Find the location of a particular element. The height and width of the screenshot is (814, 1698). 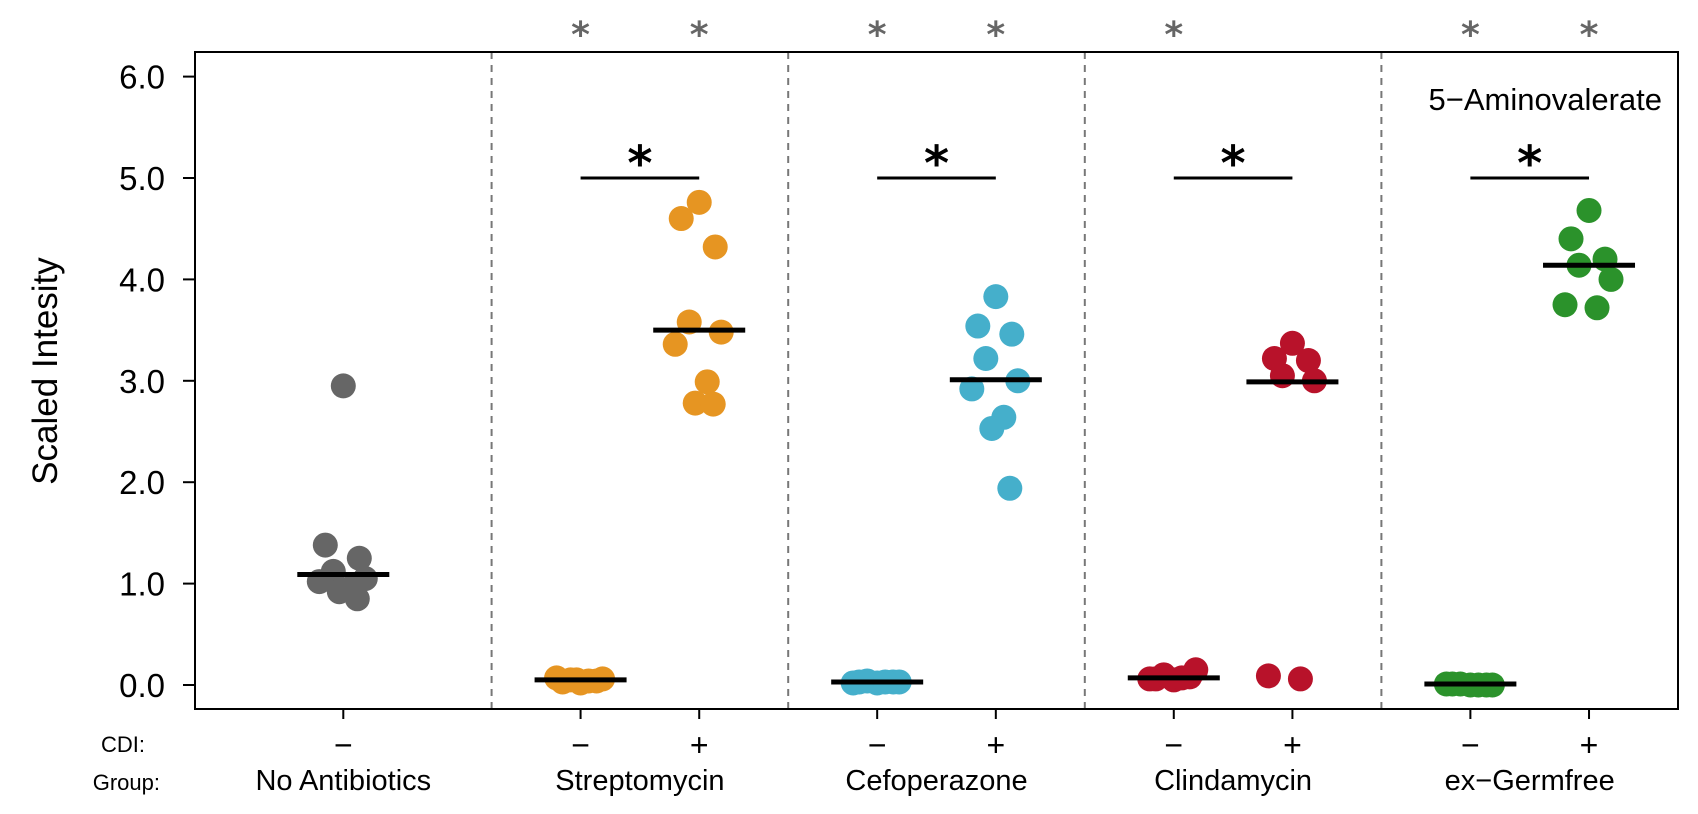

y-tick-label-6: 6.0 is located at coordinates (142, 77).